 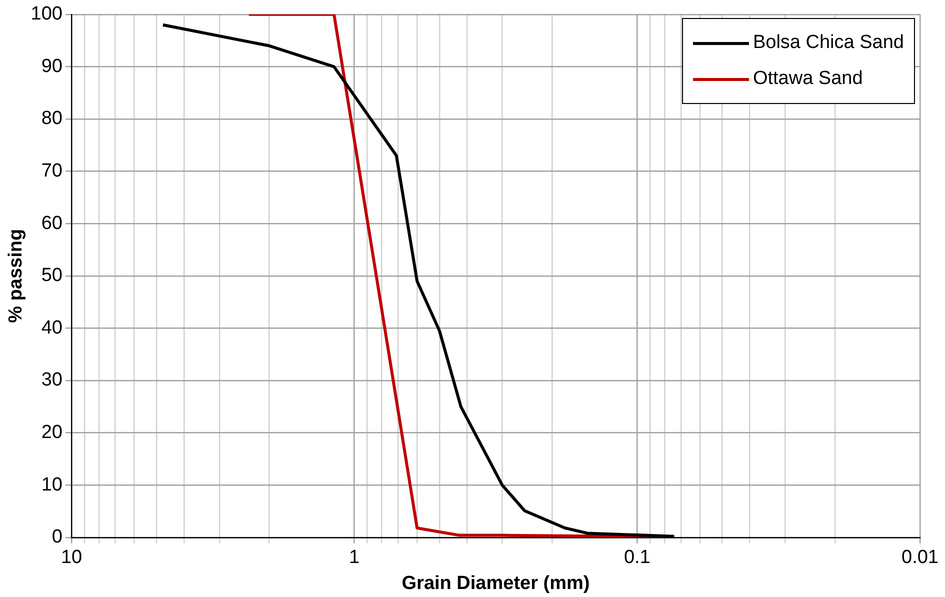 What do you see at coordinates (46, 14) in the screenshot?
I see `y-tick-label: 100` at bounding box center [46, 14].